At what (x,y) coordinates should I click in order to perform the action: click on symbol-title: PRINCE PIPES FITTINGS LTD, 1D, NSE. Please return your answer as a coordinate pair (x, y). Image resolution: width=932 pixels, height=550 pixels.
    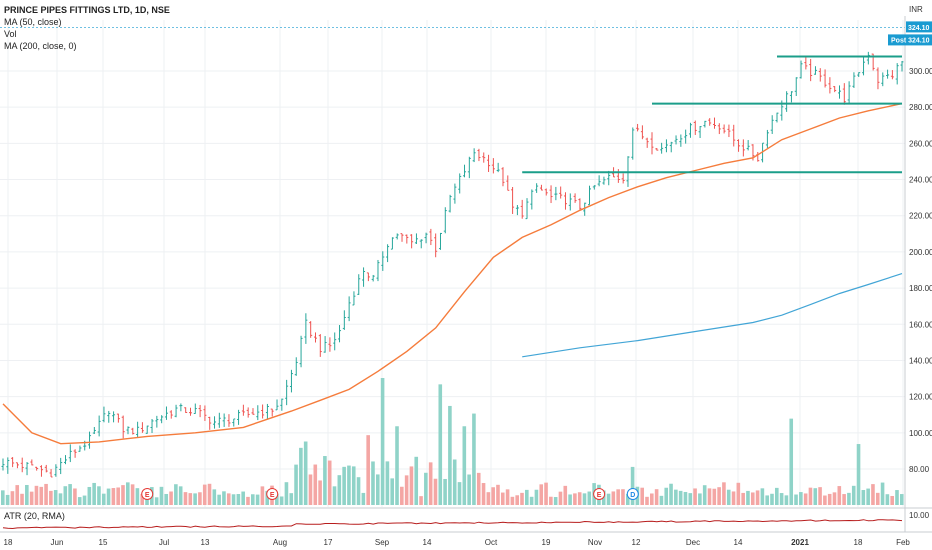
    Looking at the image, I should click on (87, 10).